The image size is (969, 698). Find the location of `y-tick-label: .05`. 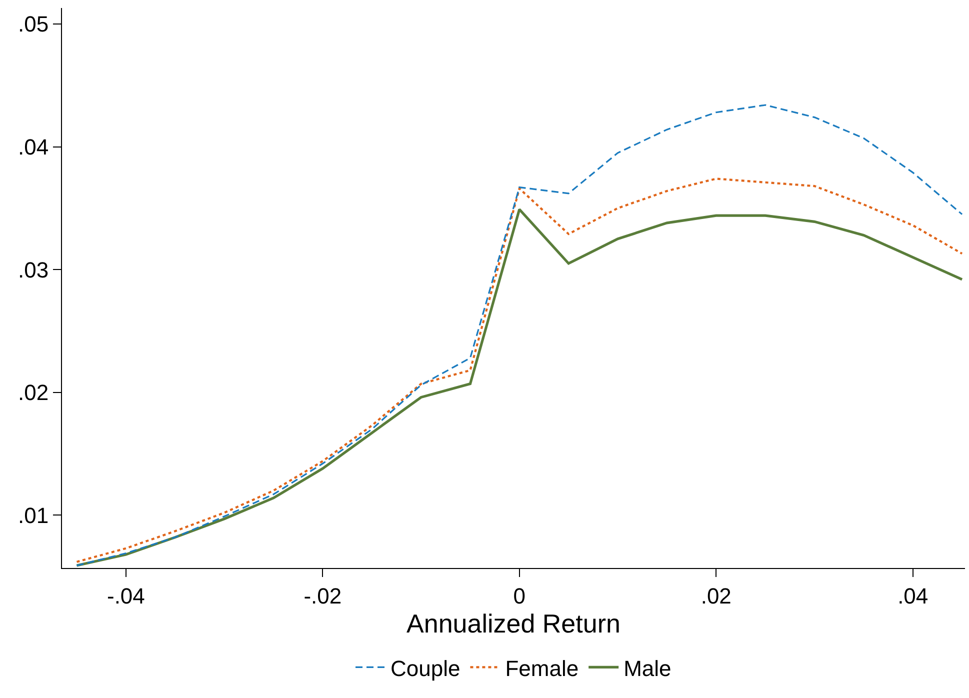

y-tick-label: .05 is located at coordinates (33, 24).